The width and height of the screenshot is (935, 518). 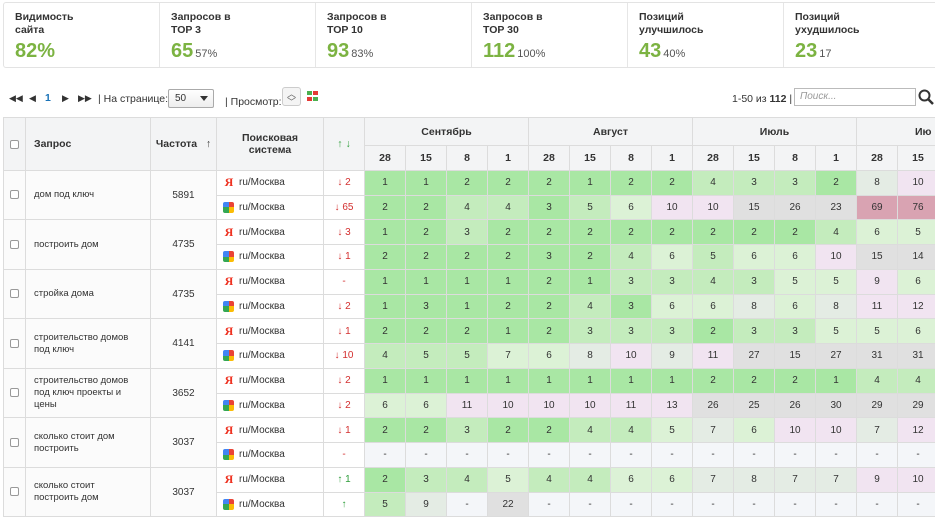 What do you see at coordinates (88, 442) in the screenshot?
I see `query-cell: сколько стоит дом построить` at bounding box center [88, 442].